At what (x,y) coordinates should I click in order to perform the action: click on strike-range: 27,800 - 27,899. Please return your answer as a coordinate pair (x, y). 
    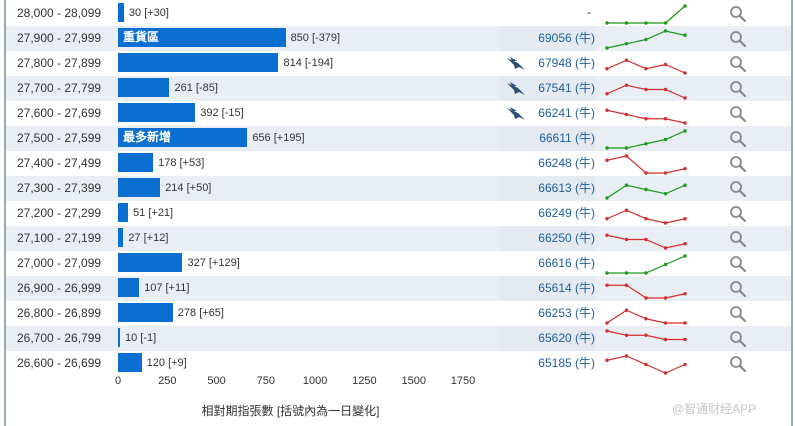
    Looking at the image, I should click on (59, 63).